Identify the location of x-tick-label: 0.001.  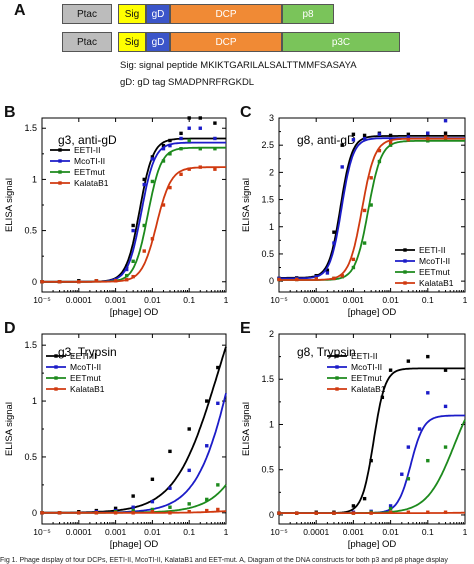
(116, 300).